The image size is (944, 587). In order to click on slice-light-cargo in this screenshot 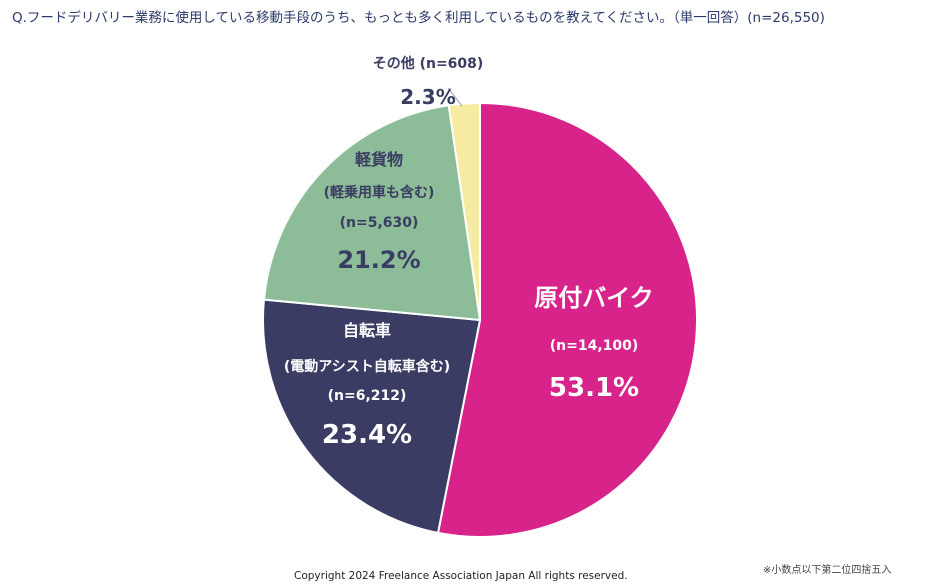, I will do `click(372, 213)`.